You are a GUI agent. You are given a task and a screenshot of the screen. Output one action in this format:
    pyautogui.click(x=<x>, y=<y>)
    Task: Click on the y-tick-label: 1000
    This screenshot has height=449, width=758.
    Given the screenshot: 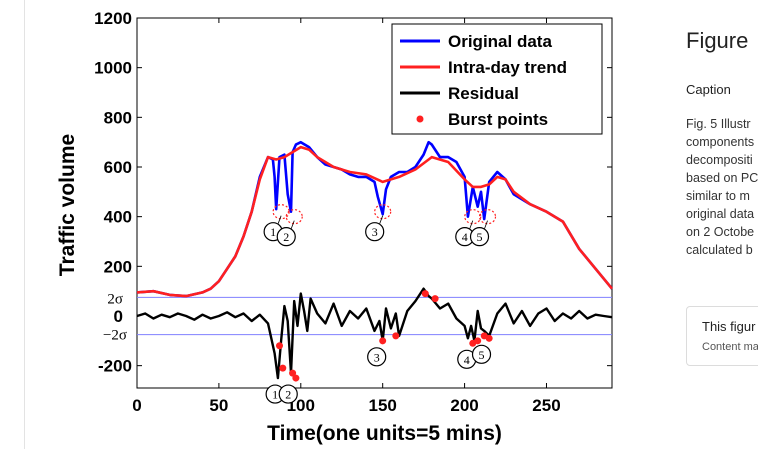 What is the action you would take?
    pyautogui.click(x=113, y=68)
    